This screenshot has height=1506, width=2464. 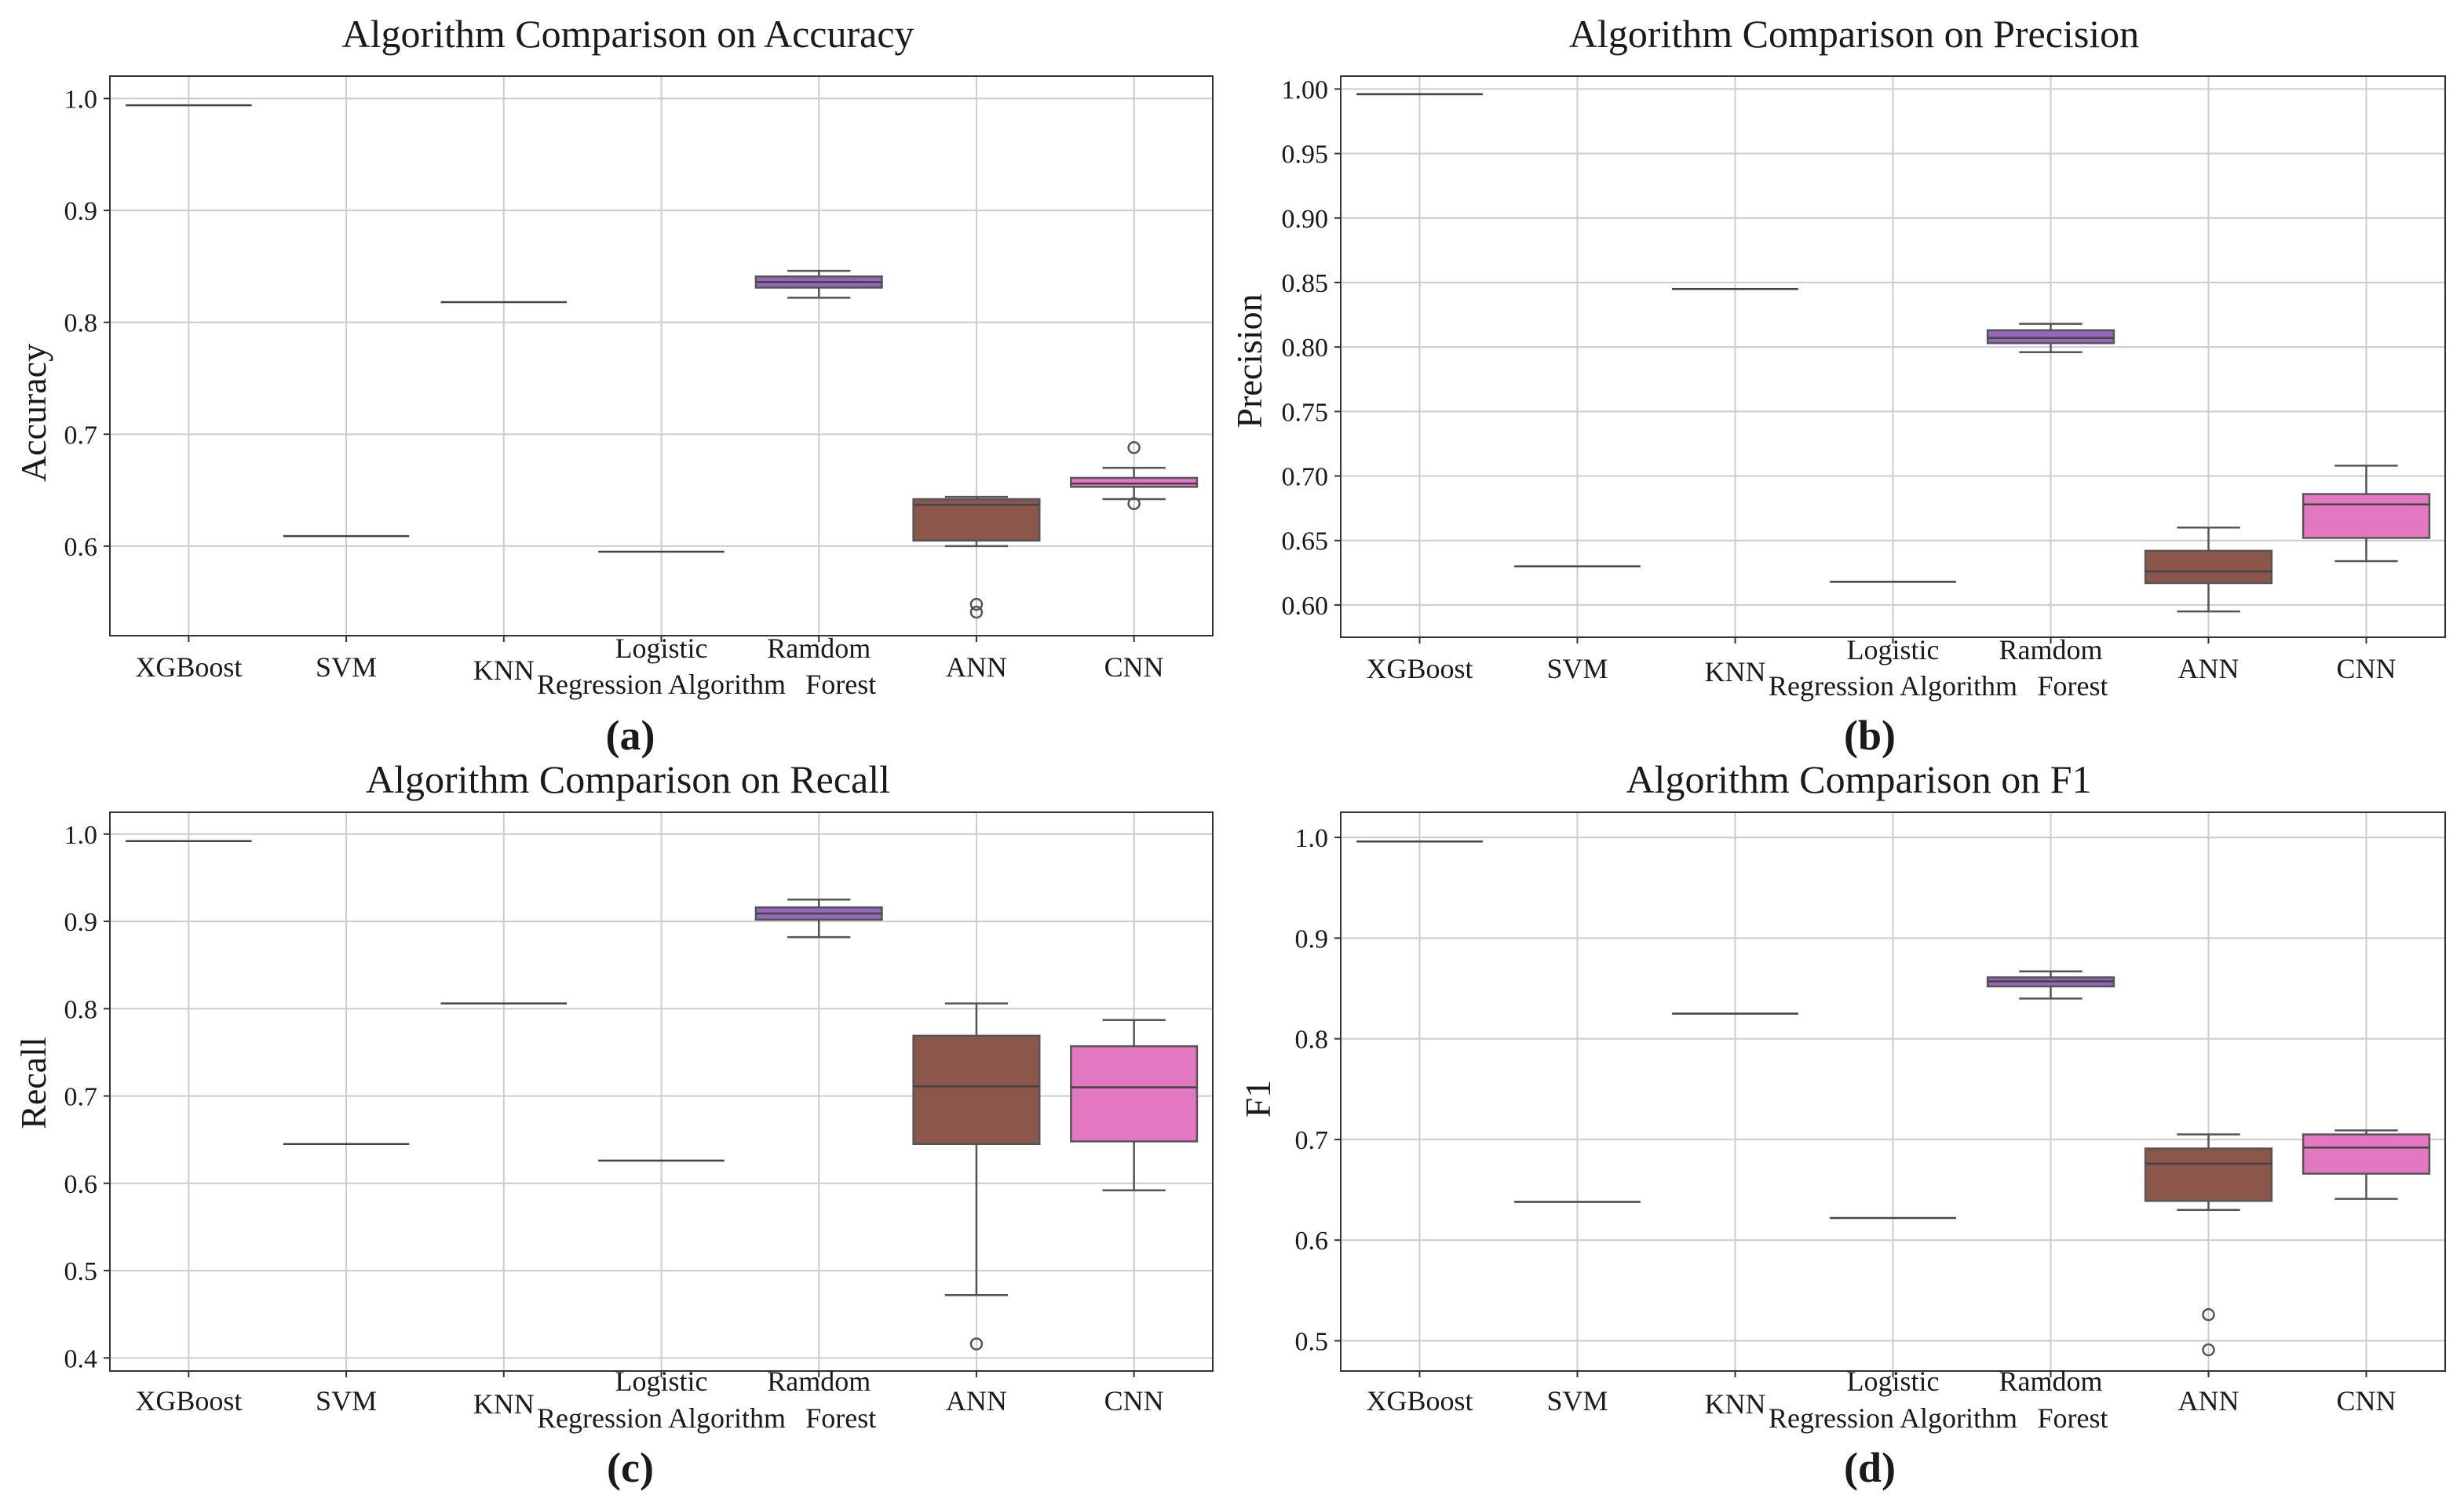 I want to click on y-tick-label: 0.90, so click(x=1305, y=219).